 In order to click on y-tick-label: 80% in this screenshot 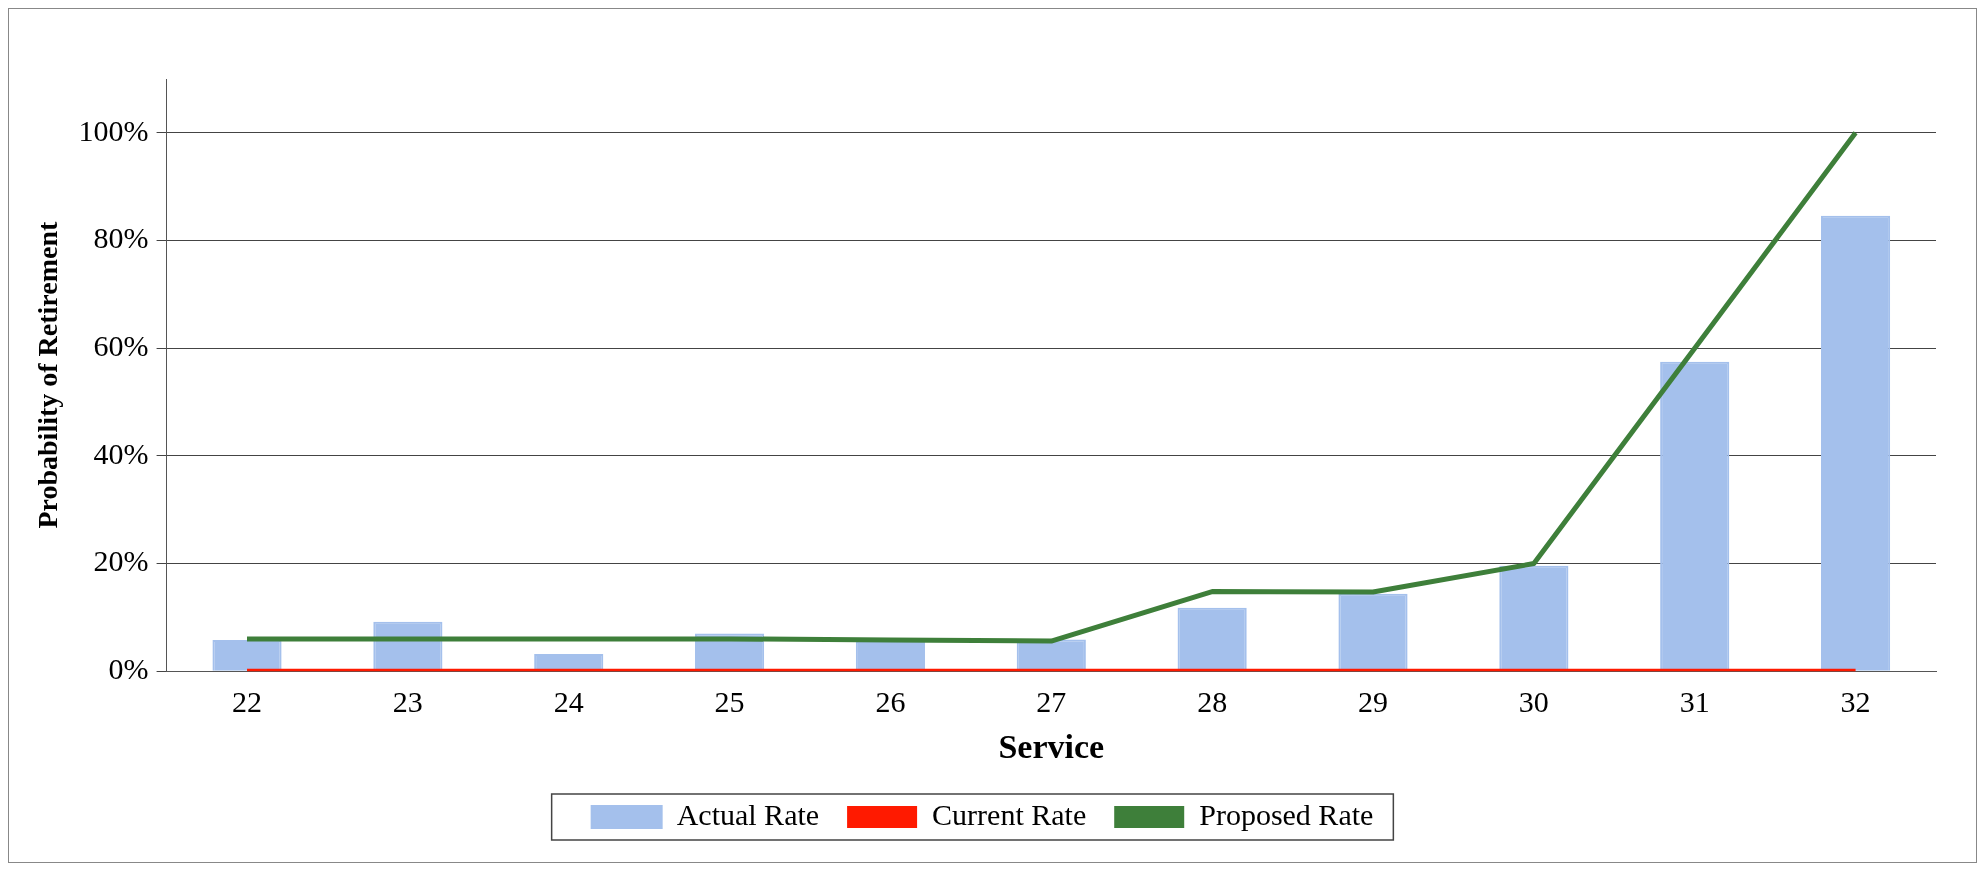, I will do `click(121, 238)`.